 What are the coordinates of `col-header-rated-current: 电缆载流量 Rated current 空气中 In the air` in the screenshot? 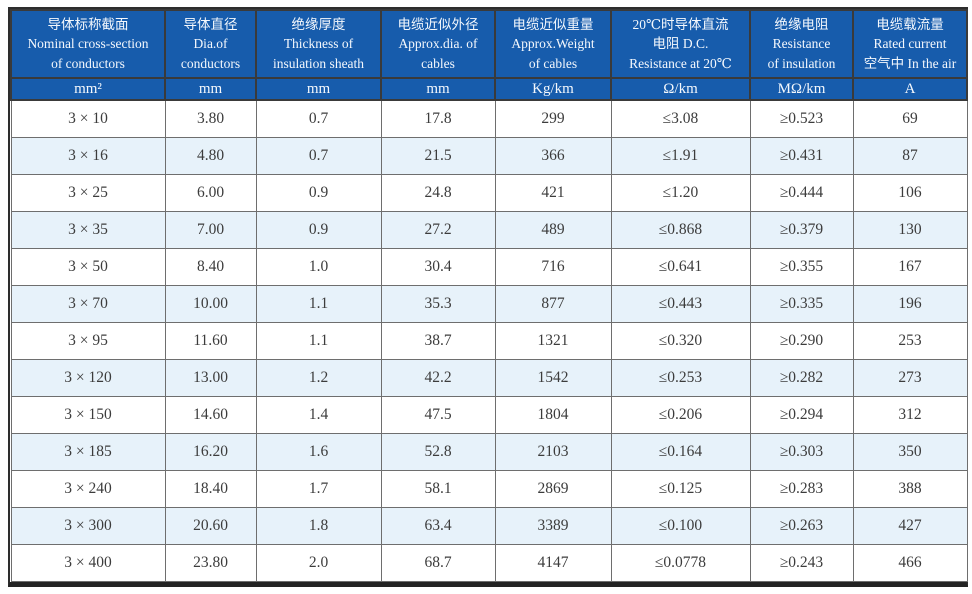 It's located at (910, 44).